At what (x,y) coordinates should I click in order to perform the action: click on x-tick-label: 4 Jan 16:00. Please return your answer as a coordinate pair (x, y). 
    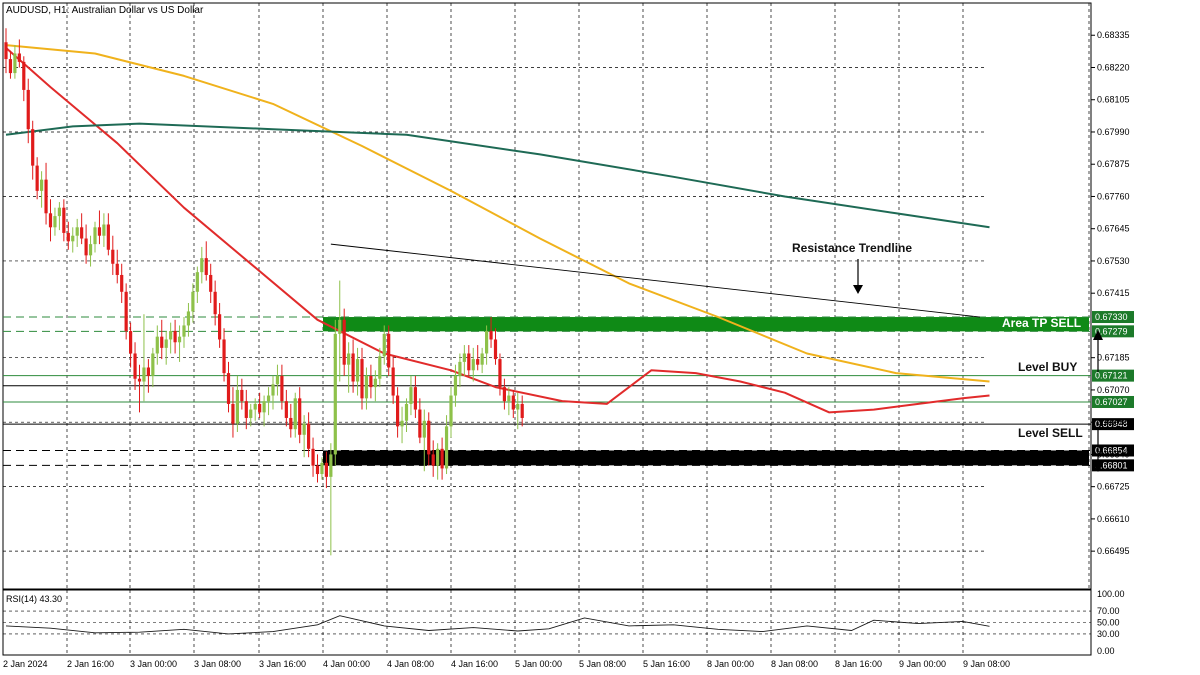
    Looking at the image, I should click on (474, 664).